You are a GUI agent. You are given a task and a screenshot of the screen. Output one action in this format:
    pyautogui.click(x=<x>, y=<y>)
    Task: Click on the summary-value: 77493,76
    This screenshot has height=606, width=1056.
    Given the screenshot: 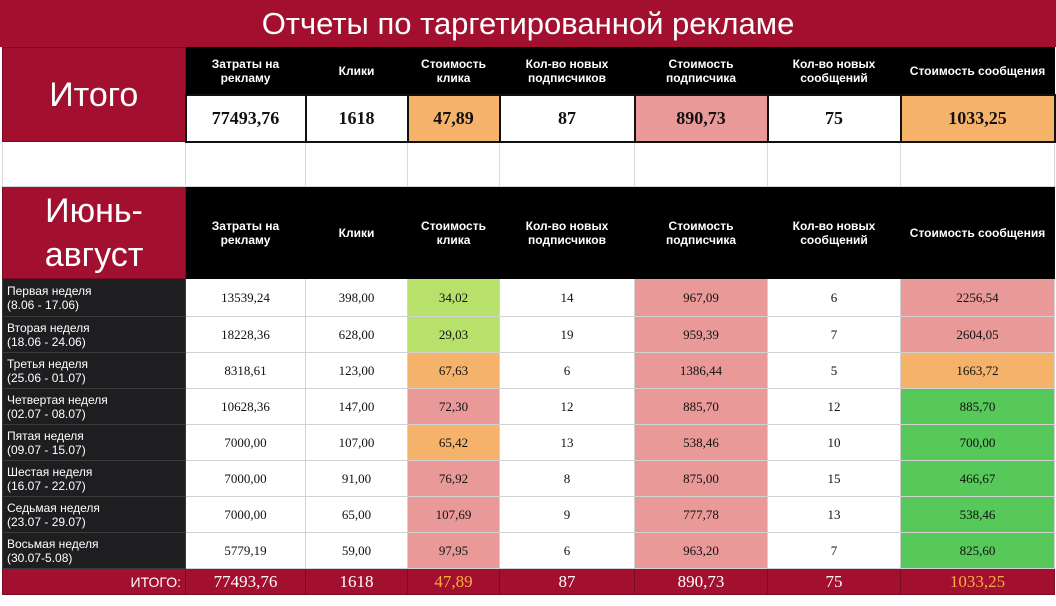 What is the action you would take?
    pyautogui.click(x=245, y=118)
    